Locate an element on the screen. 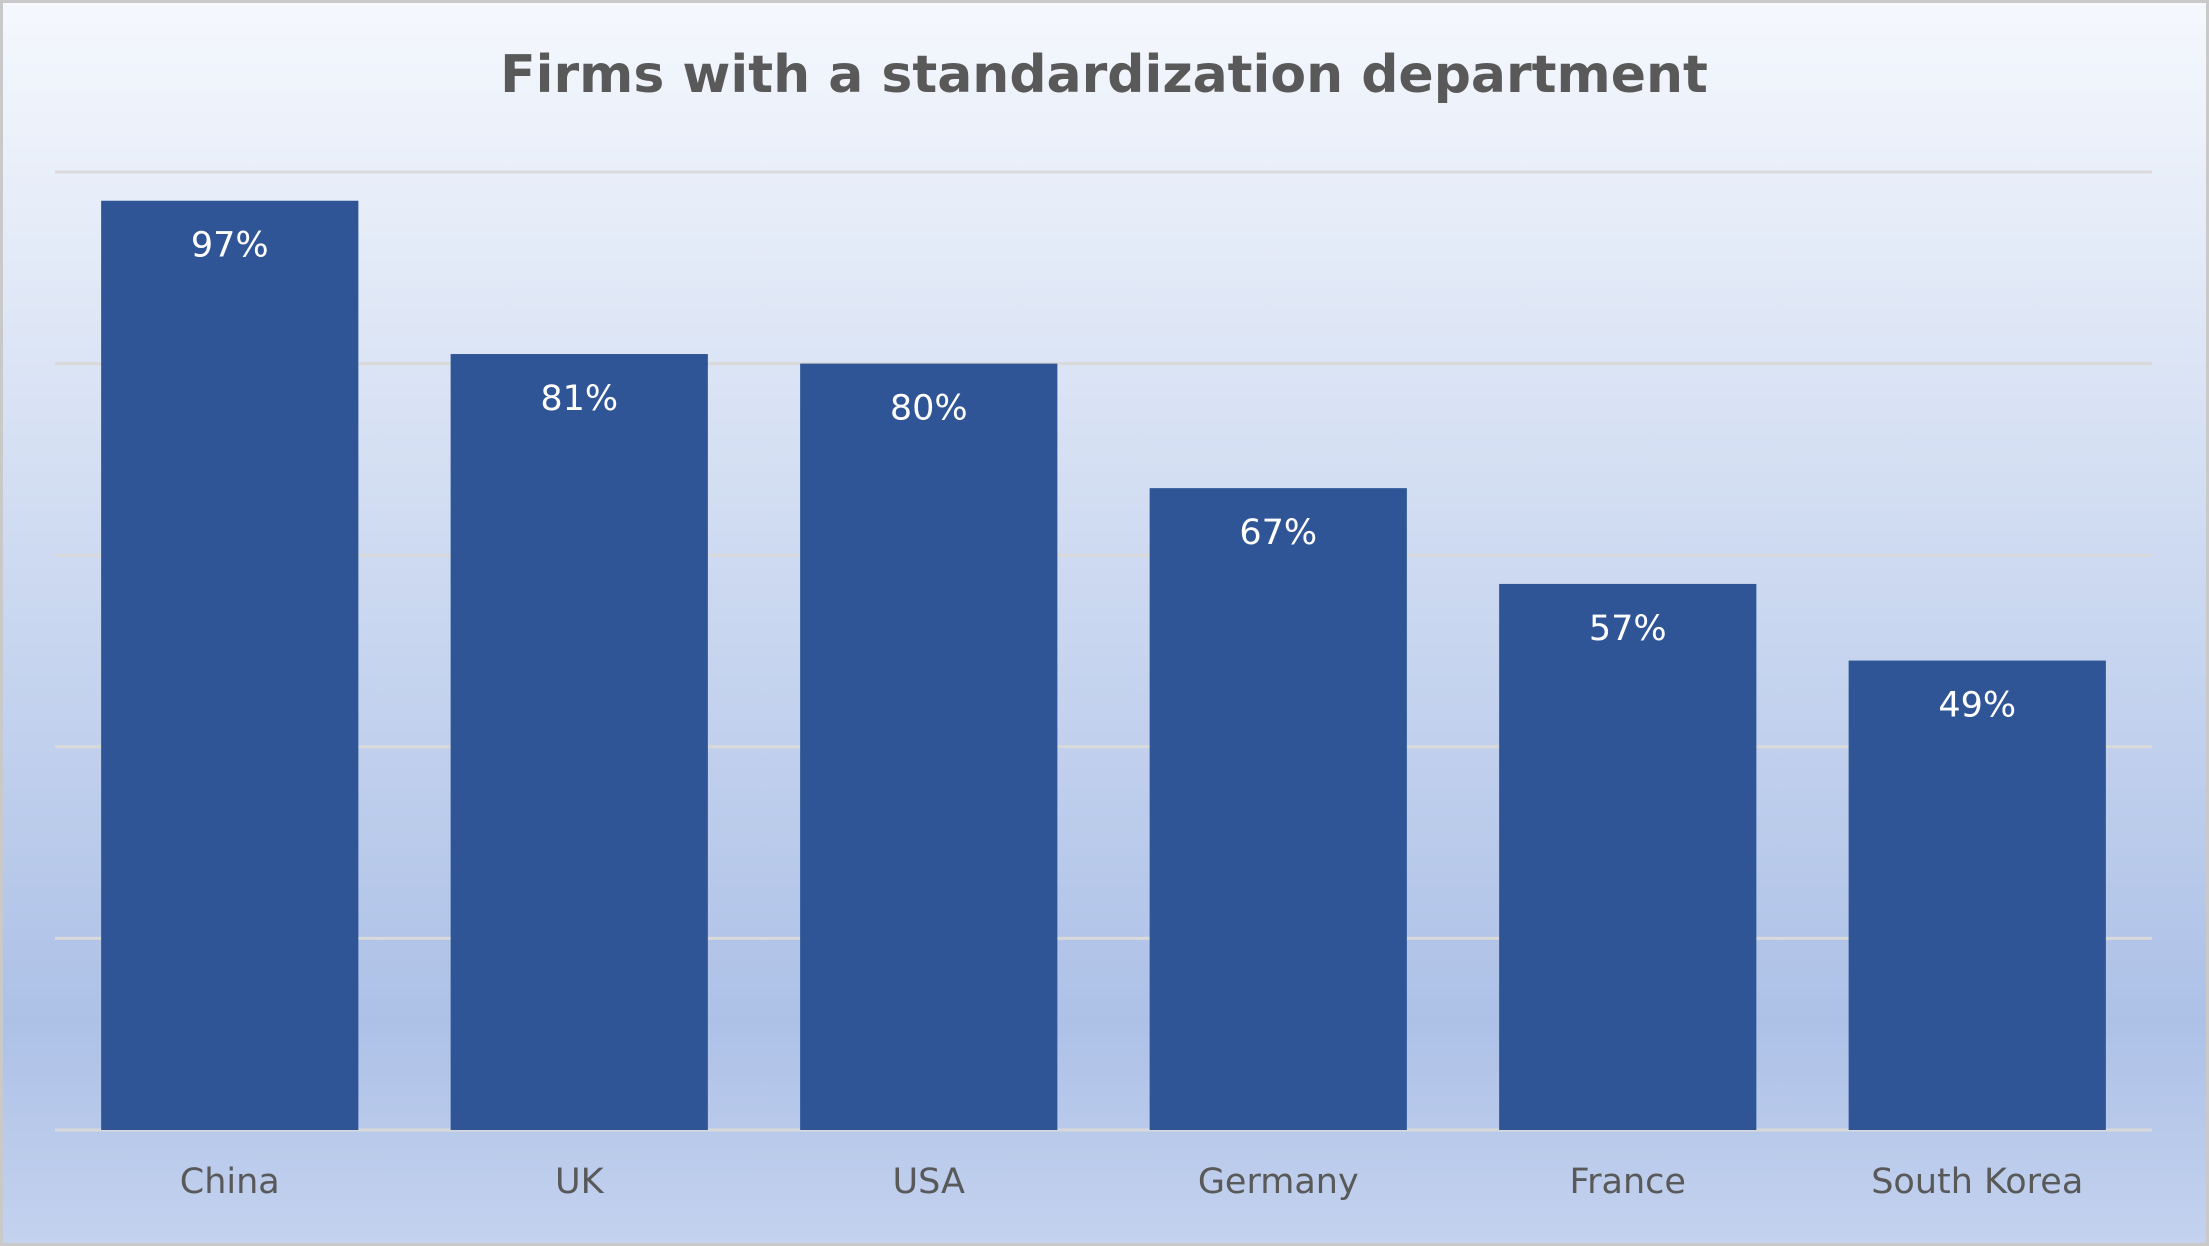  value-label: 49% is located at coordinates (1977, 706).